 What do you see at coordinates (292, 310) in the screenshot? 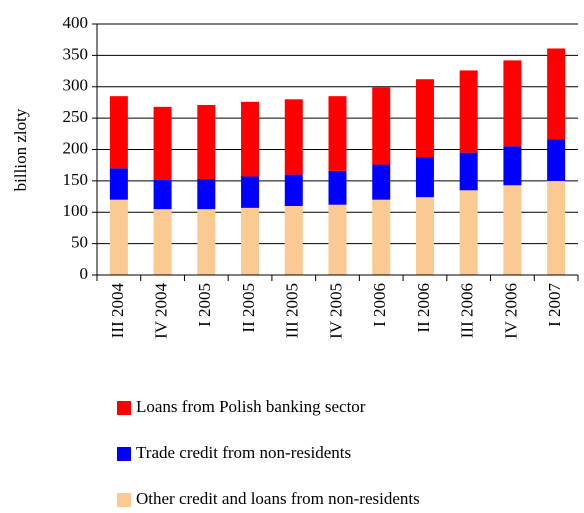
I see `x-tick-label: III 2005` at bounding box center [292, 310].